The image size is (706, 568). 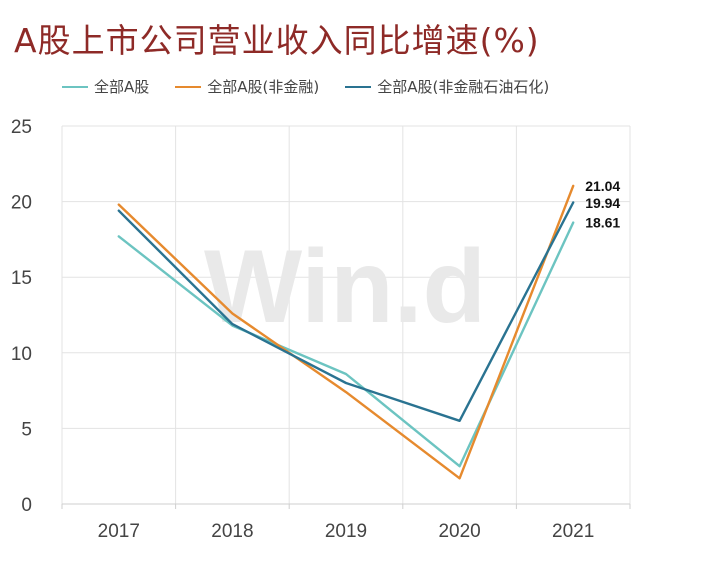 I want to click on x-tick-label: 2017, so click(x=119, y=531).